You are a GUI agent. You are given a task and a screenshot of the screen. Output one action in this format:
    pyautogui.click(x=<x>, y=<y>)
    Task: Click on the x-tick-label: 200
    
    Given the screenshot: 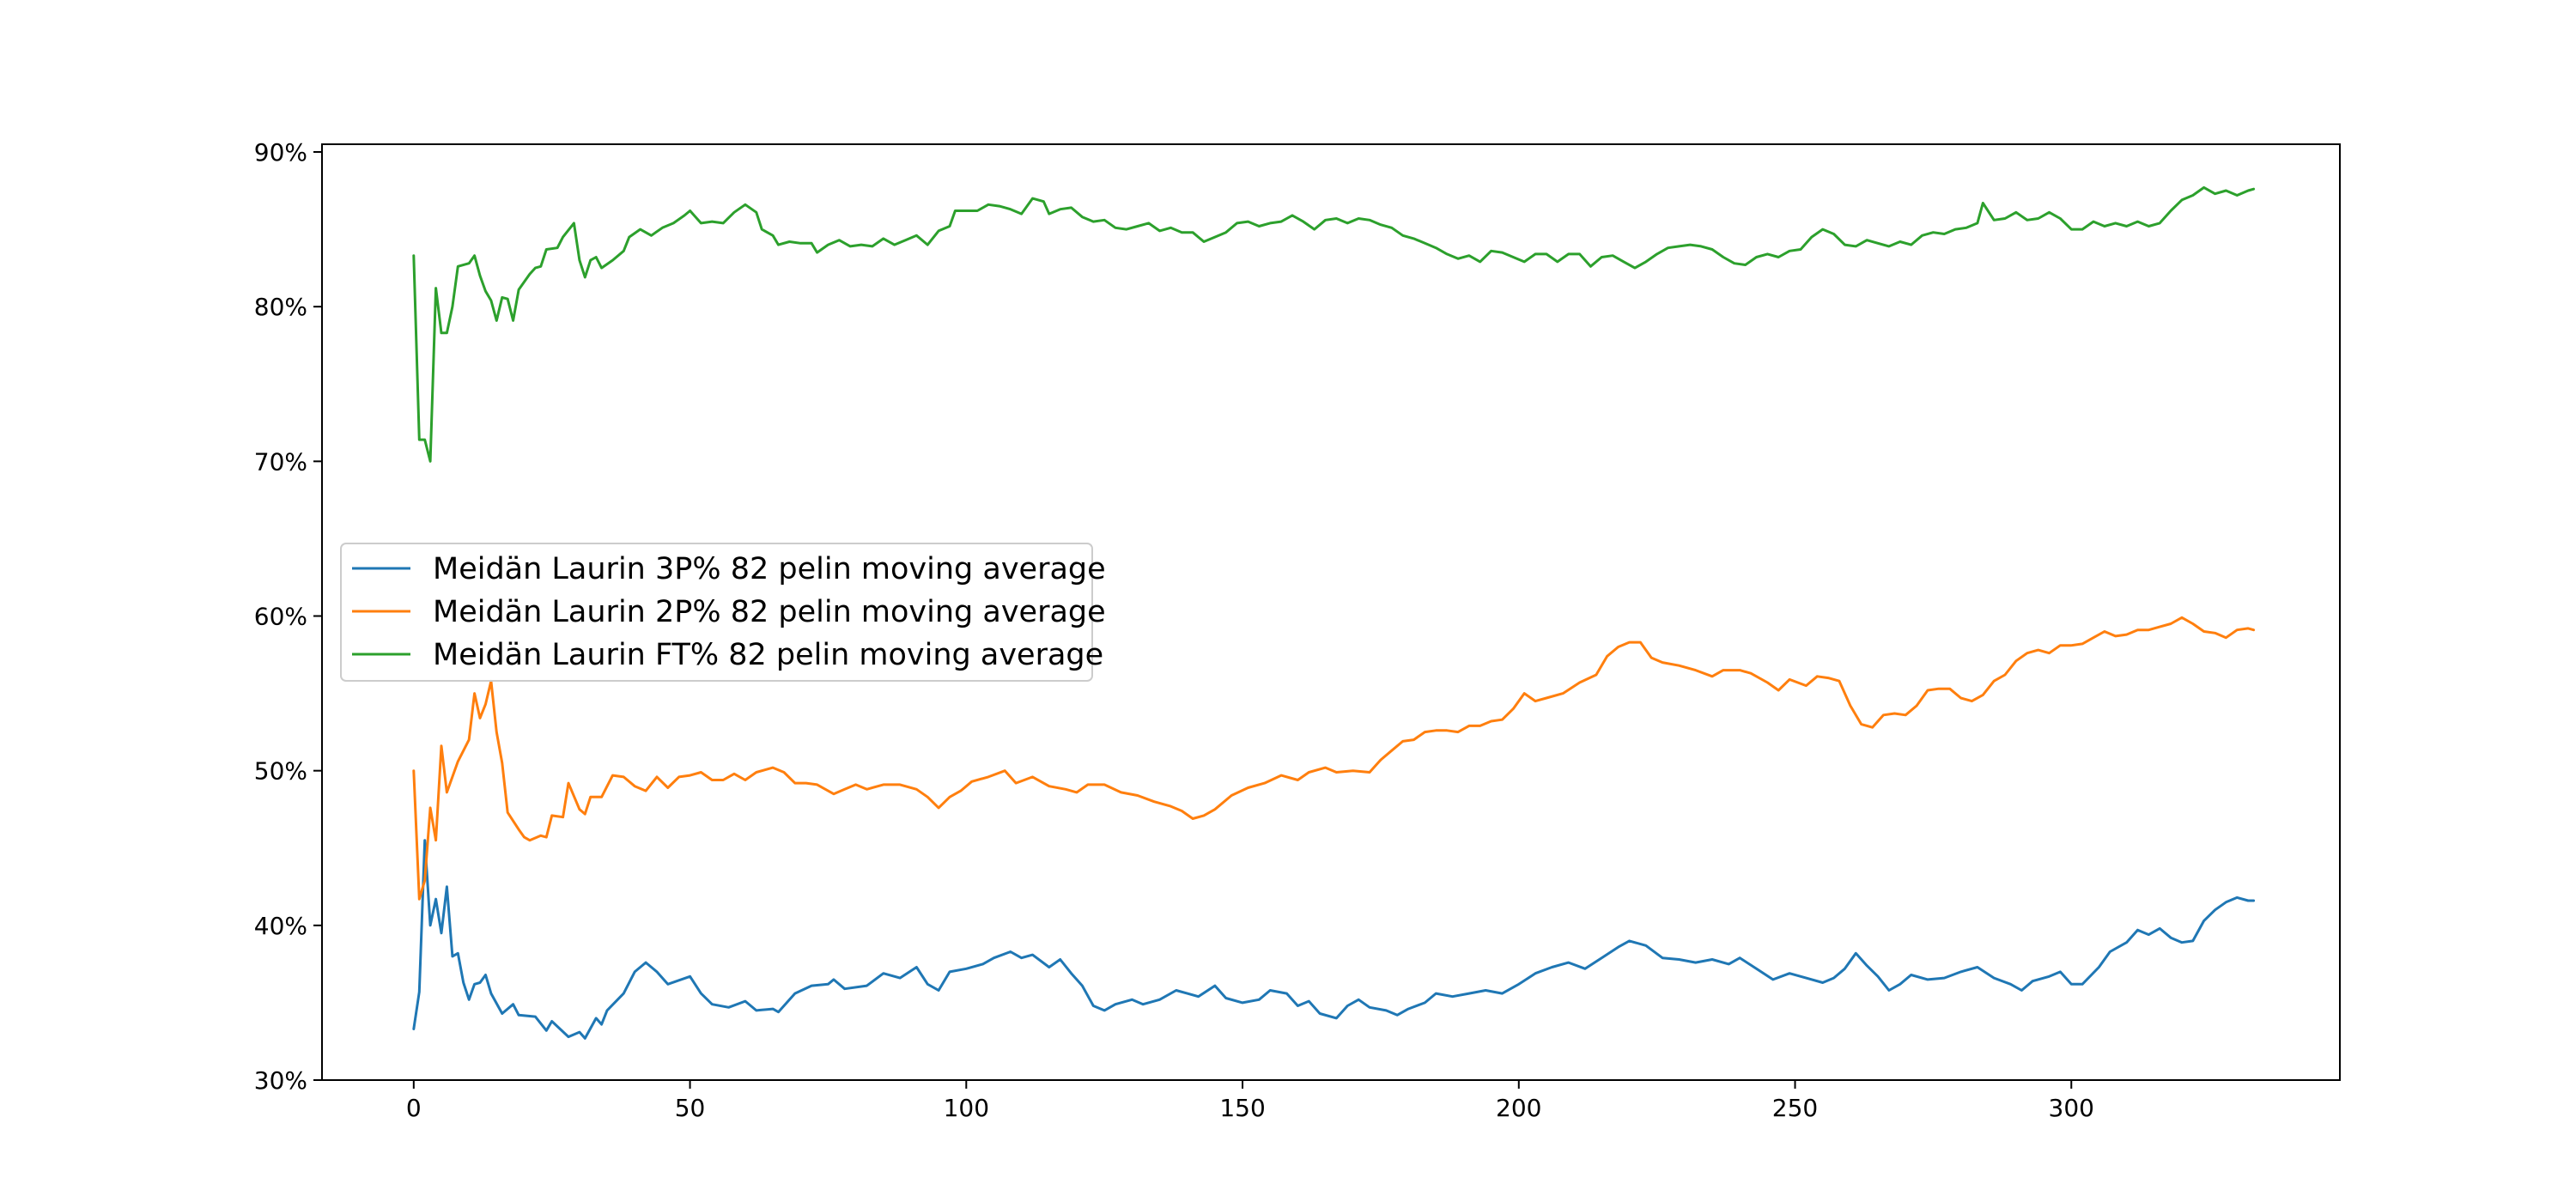 What is the action you would take?
    pyautogui.click(x=1518, y=1108)
    